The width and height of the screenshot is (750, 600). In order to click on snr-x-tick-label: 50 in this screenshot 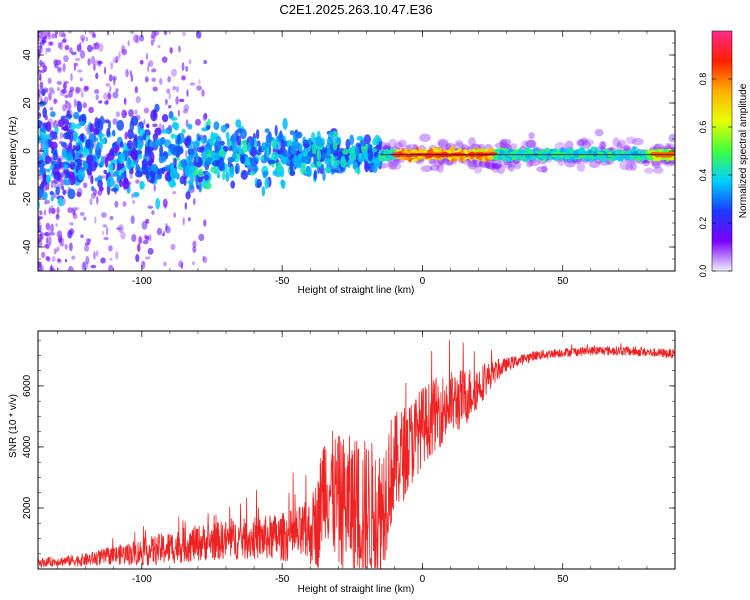, I will do `click(563, 579)`.